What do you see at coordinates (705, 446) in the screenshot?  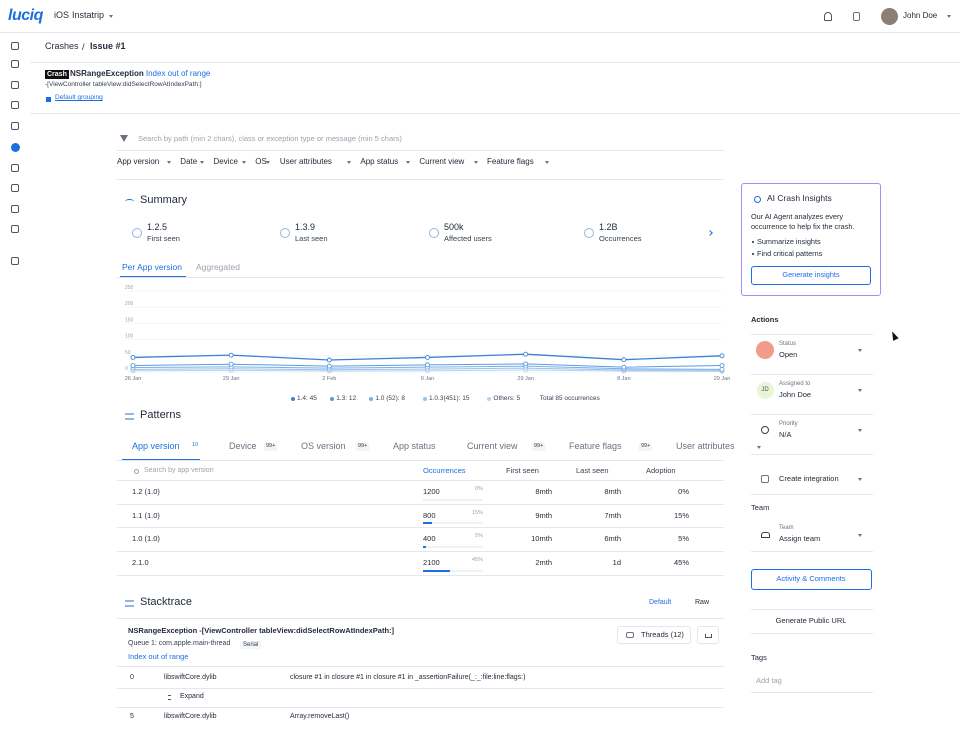 I see `tab: User attributes` at bounding box center [705, 446].